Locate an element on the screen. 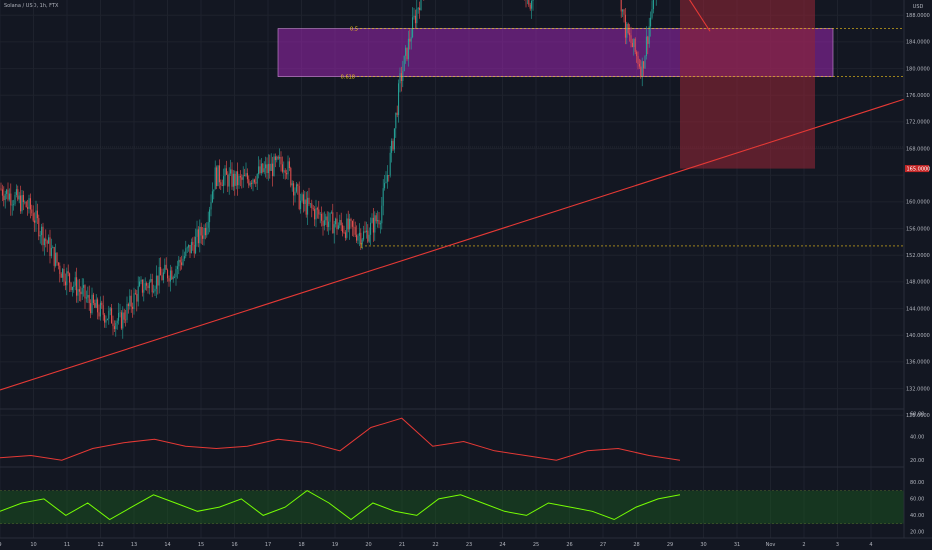 This screenshot has height=550, width=932. time-axis-tick: 9 is located at coordinates (1, 545).